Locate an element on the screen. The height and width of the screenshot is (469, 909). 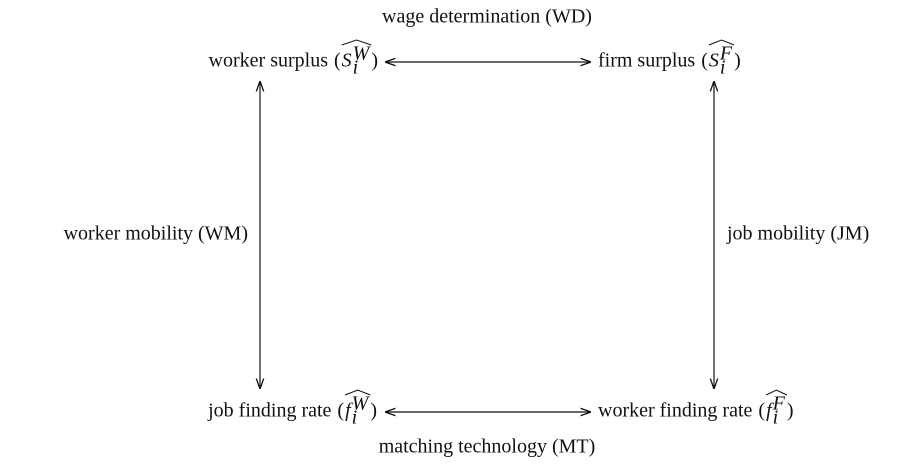
edge-label: matching technology (MT) is located at coordinates (487, 447).